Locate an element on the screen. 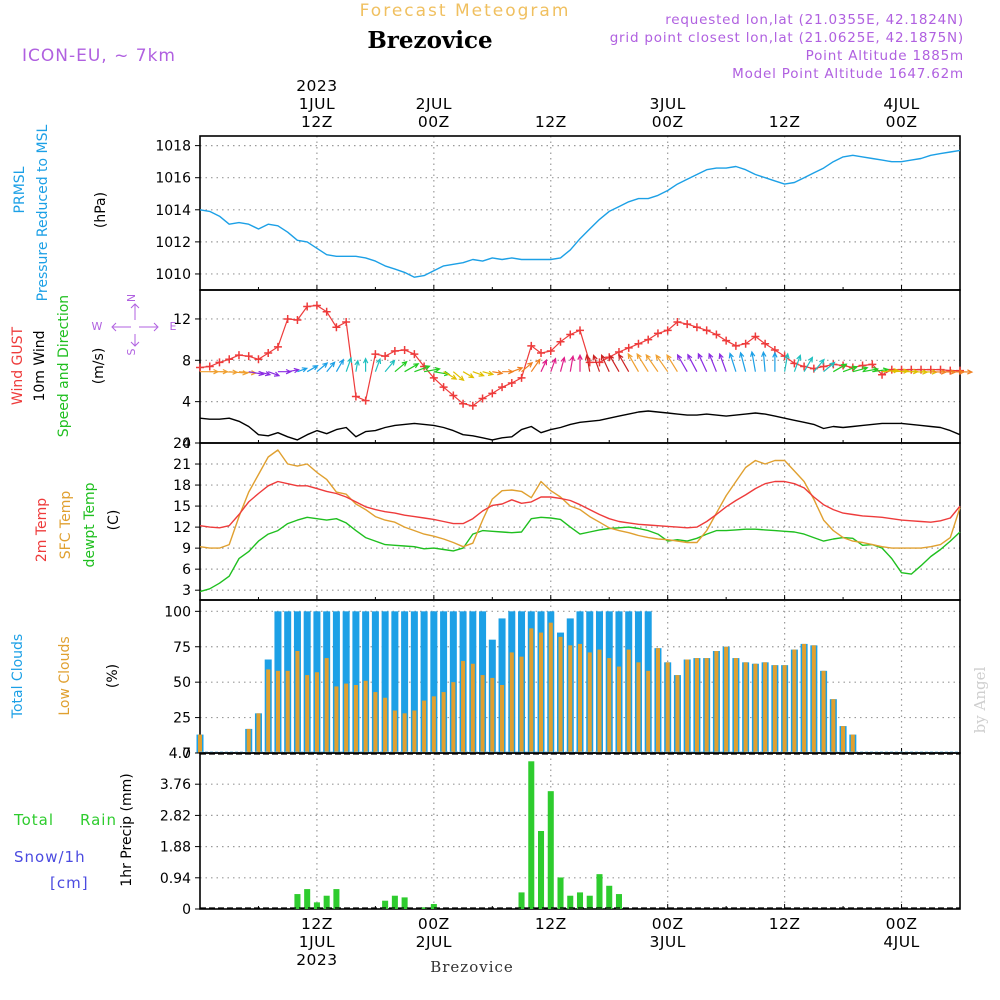 The width and height of the screenshot is (1000, 1000). compass-s: S is located at coordinates (131, 351).